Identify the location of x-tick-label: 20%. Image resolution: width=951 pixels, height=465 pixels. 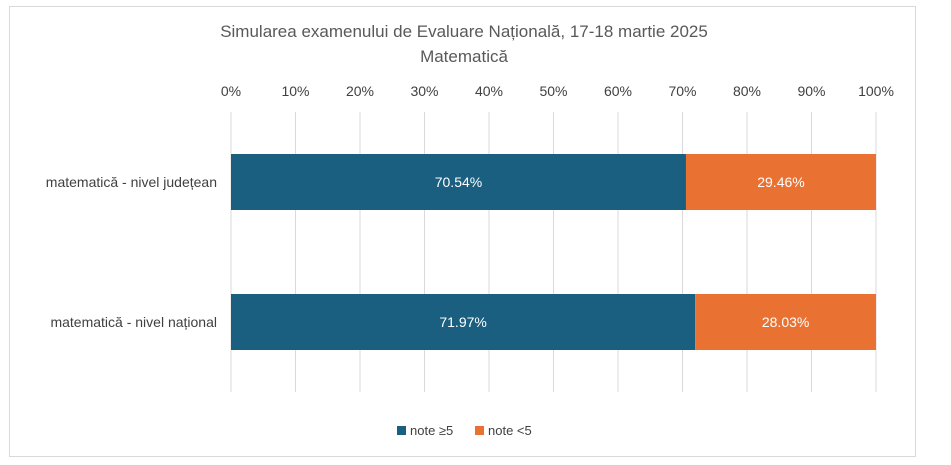
(360, 91).